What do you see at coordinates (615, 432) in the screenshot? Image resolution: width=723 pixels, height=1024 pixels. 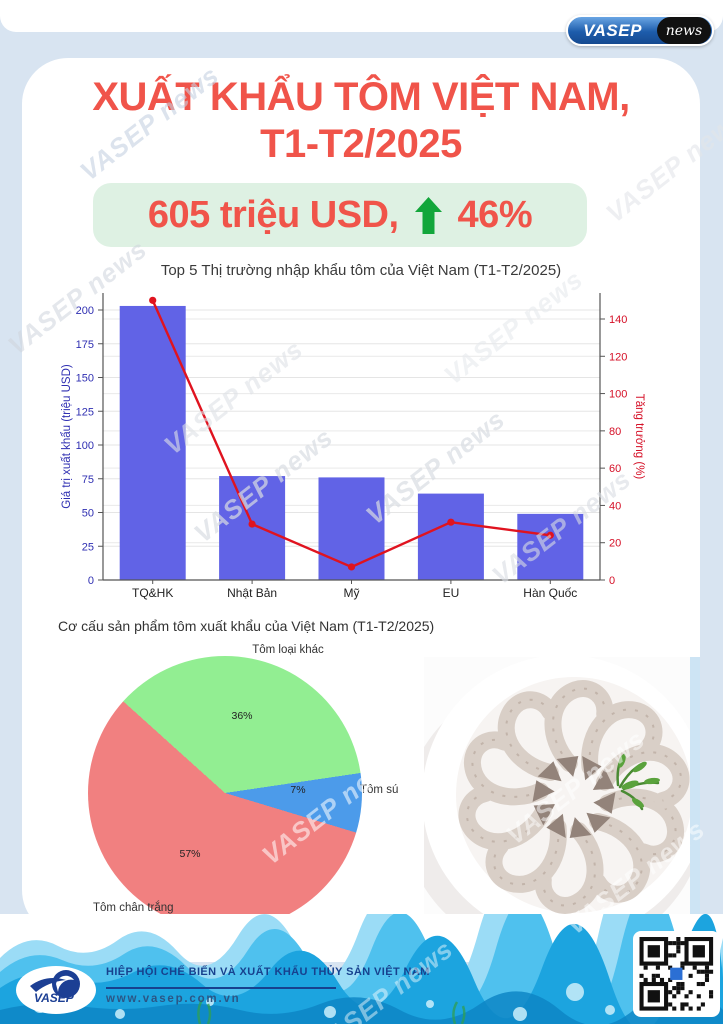 I see `svg-text: 80` at bounding box center [615, 432].